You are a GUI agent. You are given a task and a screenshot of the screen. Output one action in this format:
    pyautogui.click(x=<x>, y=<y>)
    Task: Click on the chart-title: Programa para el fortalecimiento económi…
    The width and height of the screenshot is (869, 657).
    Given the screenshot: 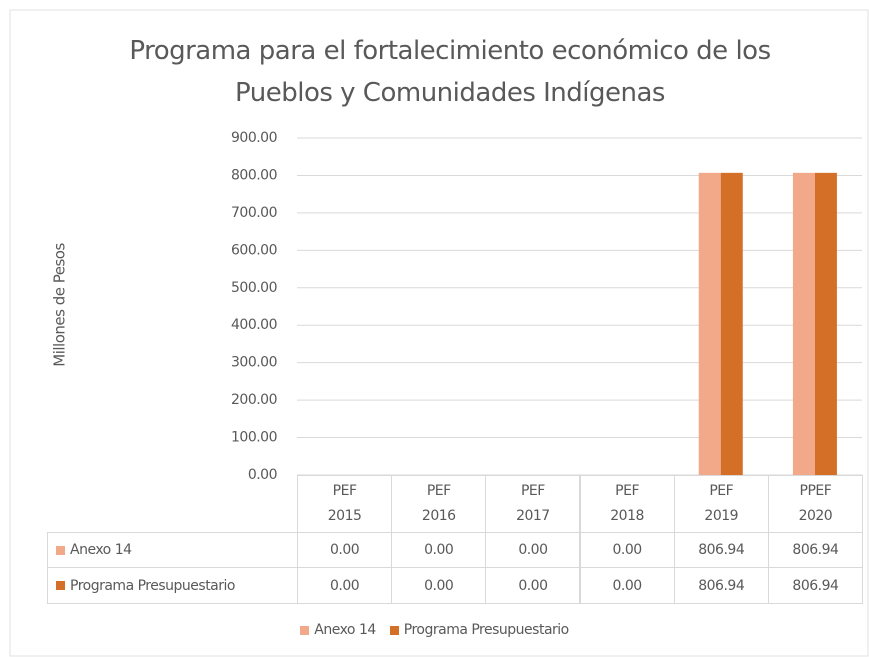 What is the action you would take?
    pyautogui.click(x=450, y=72)
    